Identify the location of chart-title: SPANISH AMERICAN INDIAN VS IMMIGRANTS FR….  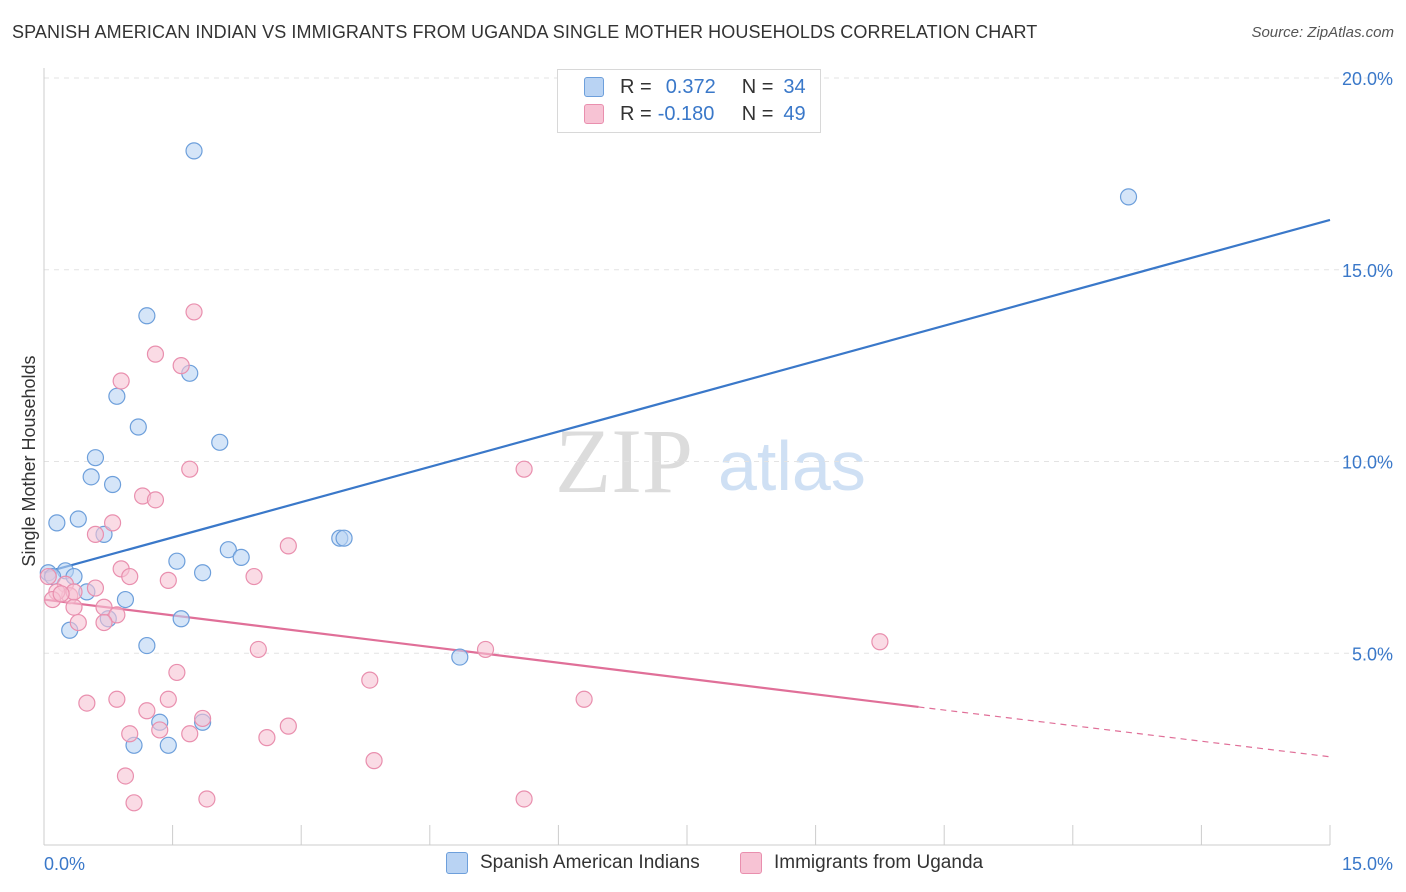
(525, 32).